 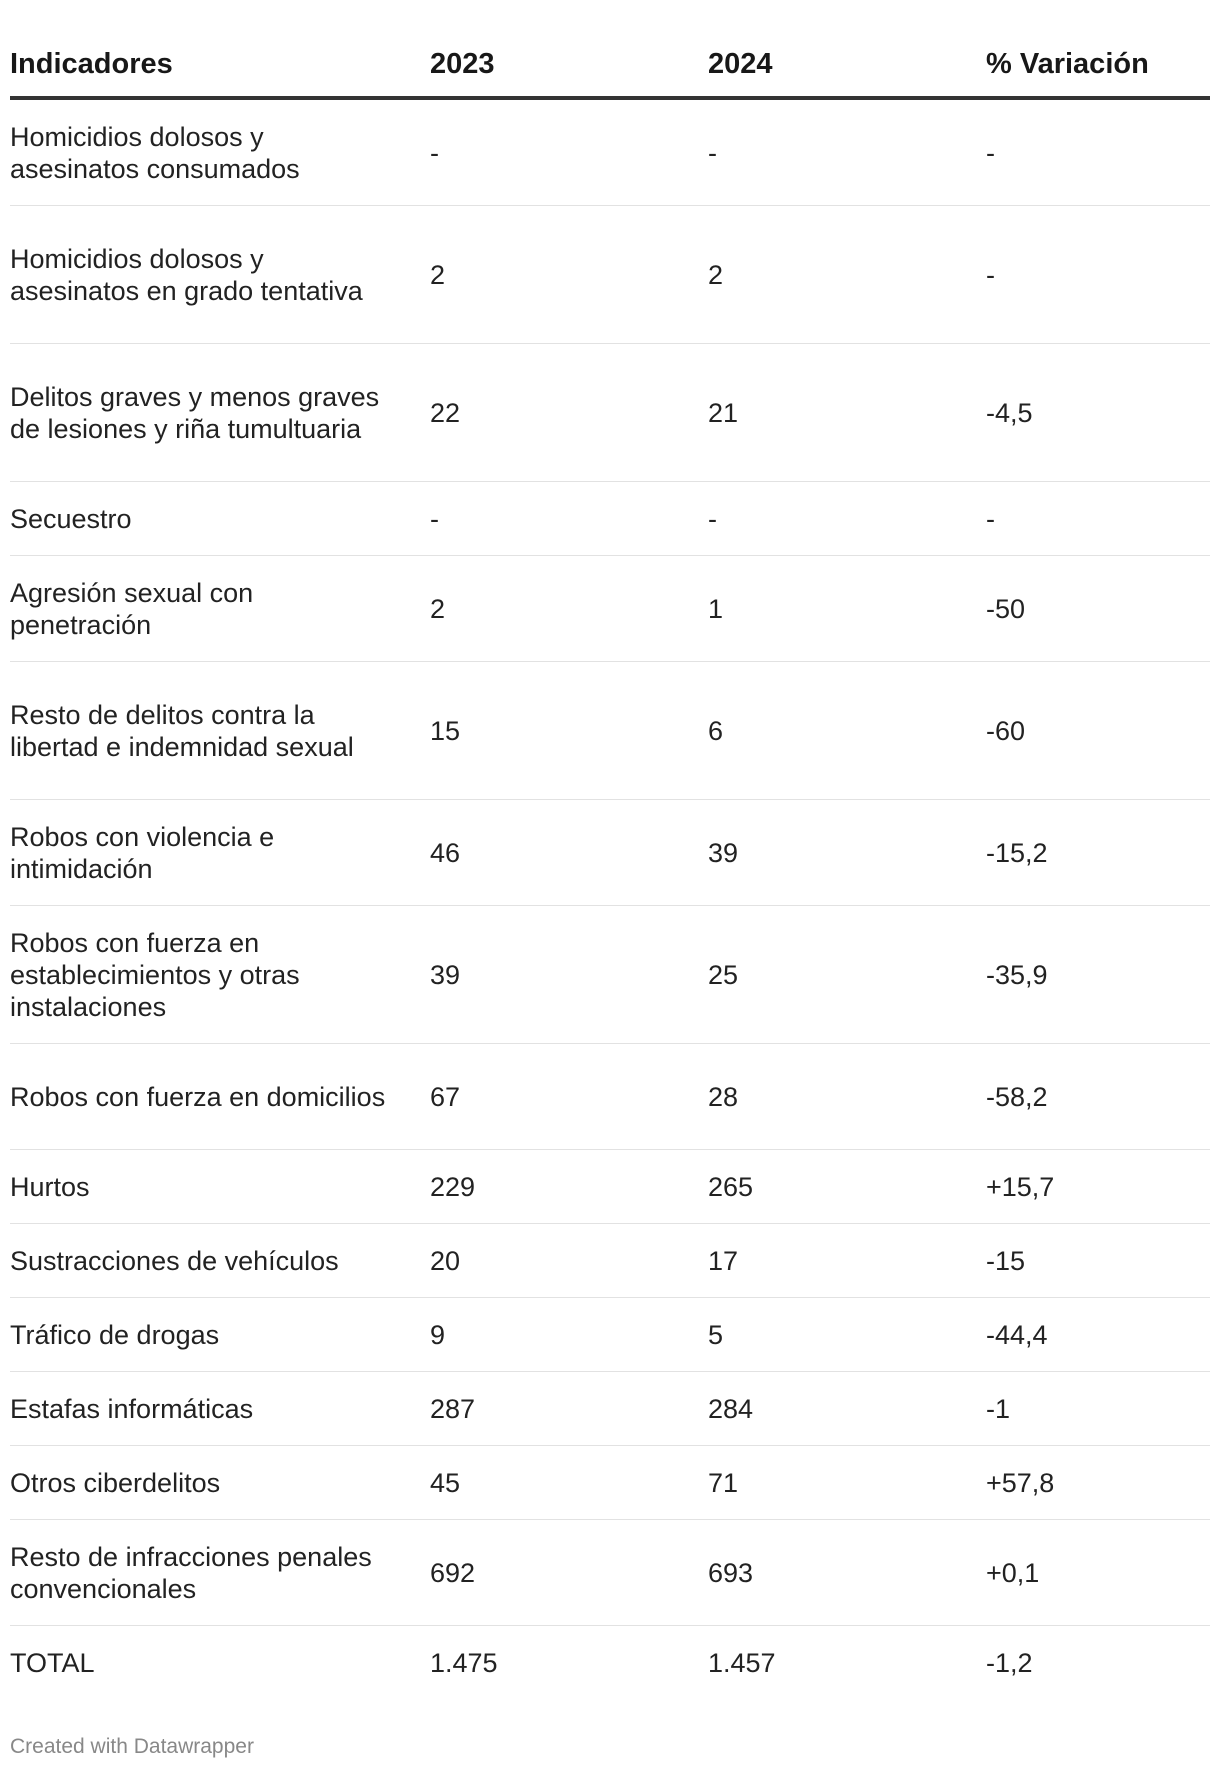 I want to click on table-header: Indicadores 2023 2024 % Variación, so click(x=610, y=65).